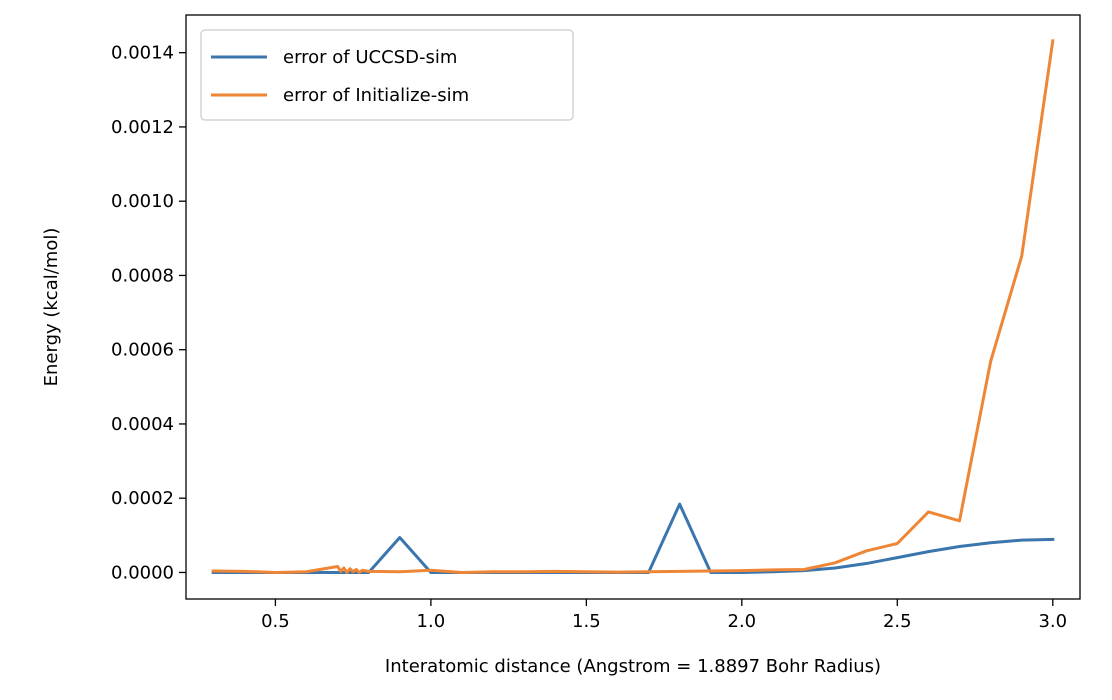 The image size is (1112, 700). Describe the element at coordinates (142, 572) in the screenshot. I see `y-tick-label: 0.0000` at that location.